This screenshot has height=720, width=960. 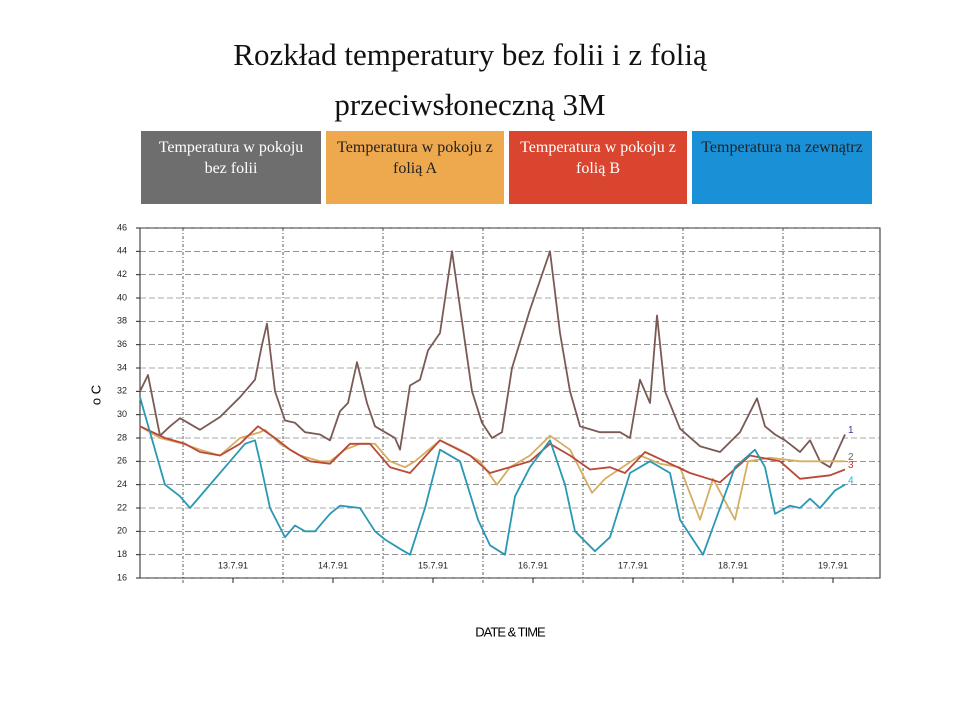 What do you see at coordinates (122, 437) in the screenshot?
I see `y-tick-label: 28` at bounding box center [122, 437].